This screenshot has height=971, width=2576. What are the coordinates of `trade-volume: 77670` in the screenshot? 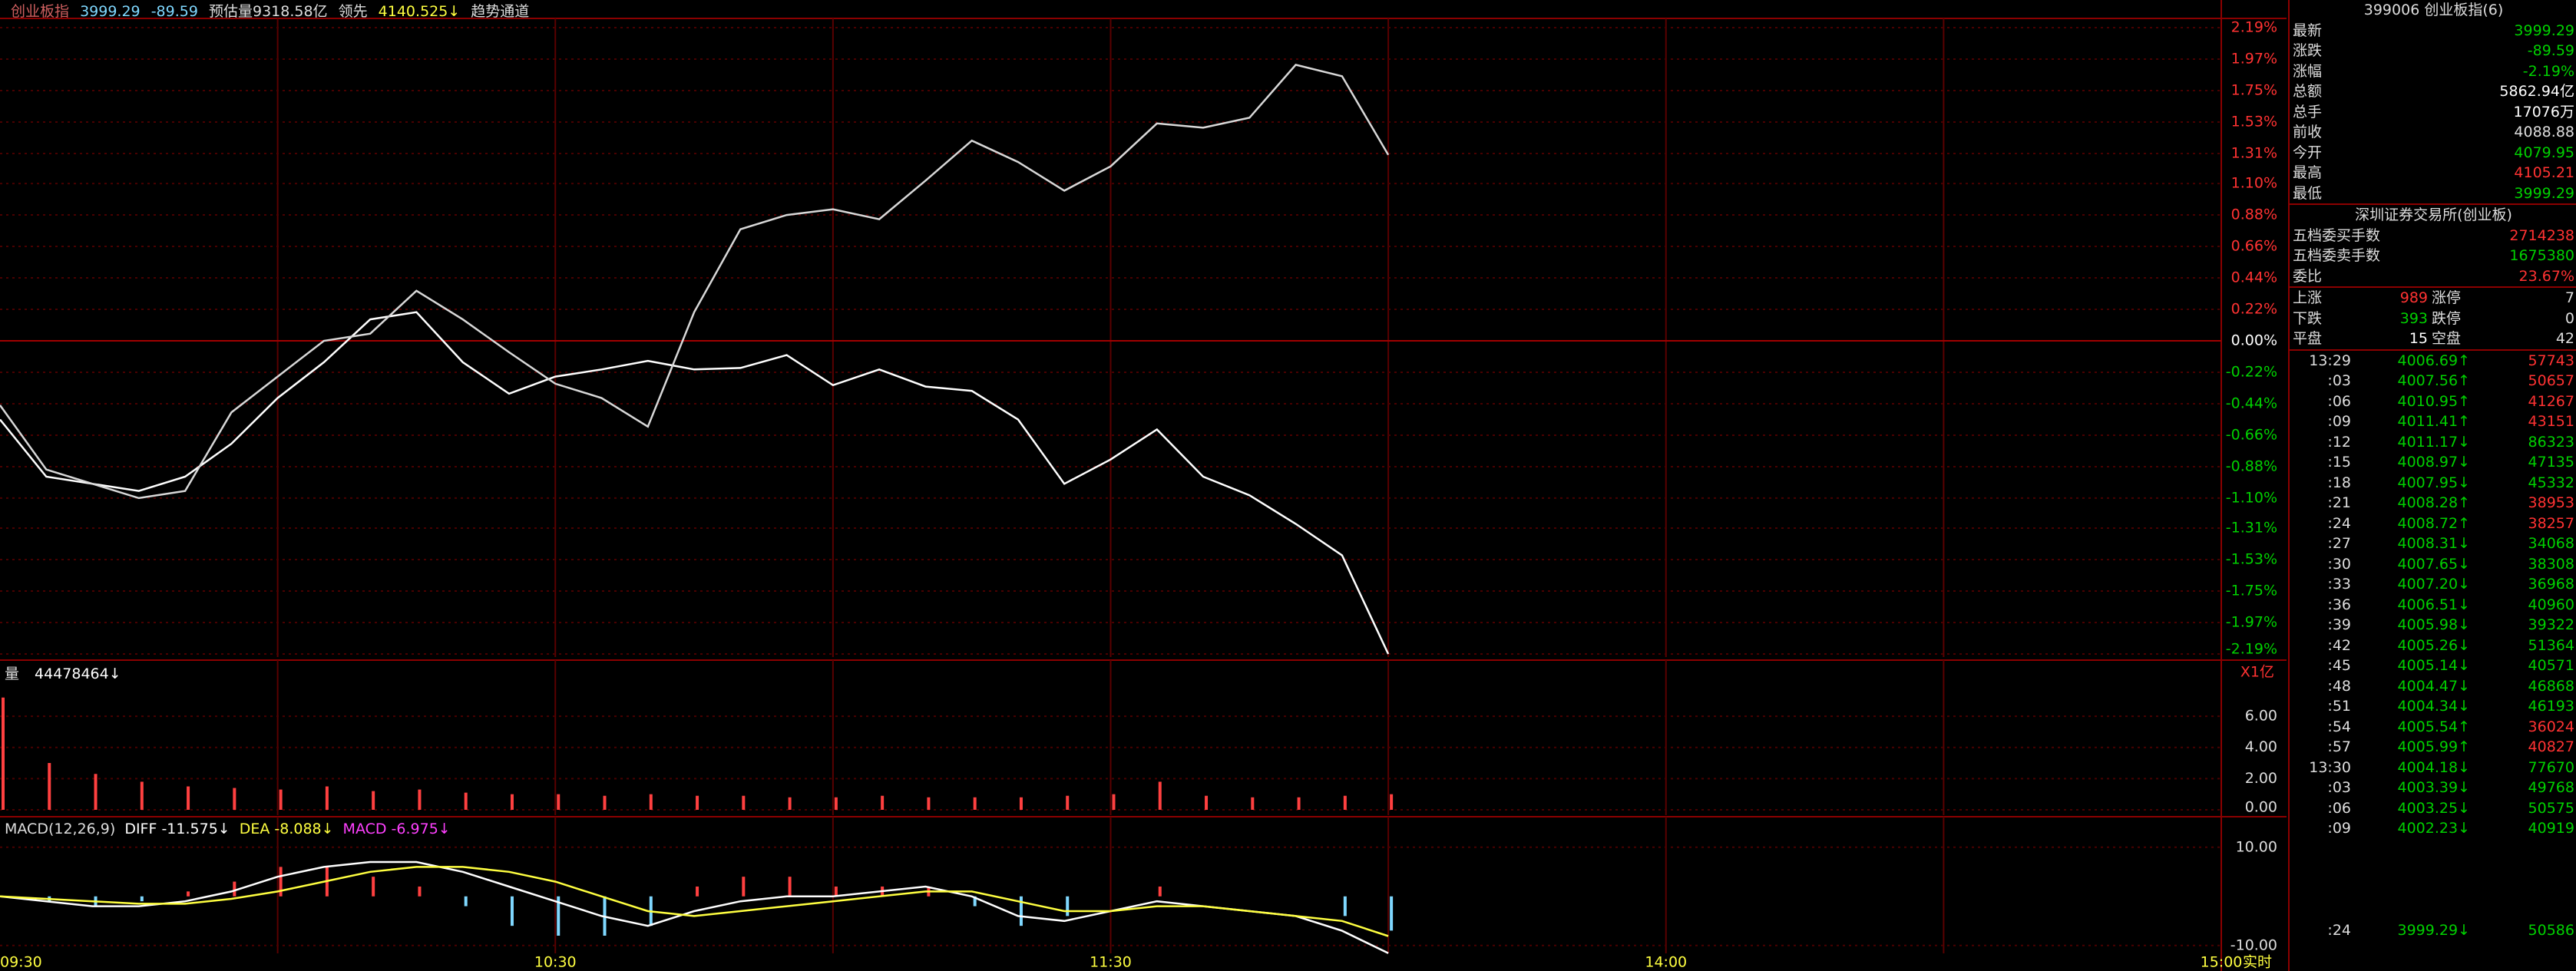 It's located at (2551, 767).